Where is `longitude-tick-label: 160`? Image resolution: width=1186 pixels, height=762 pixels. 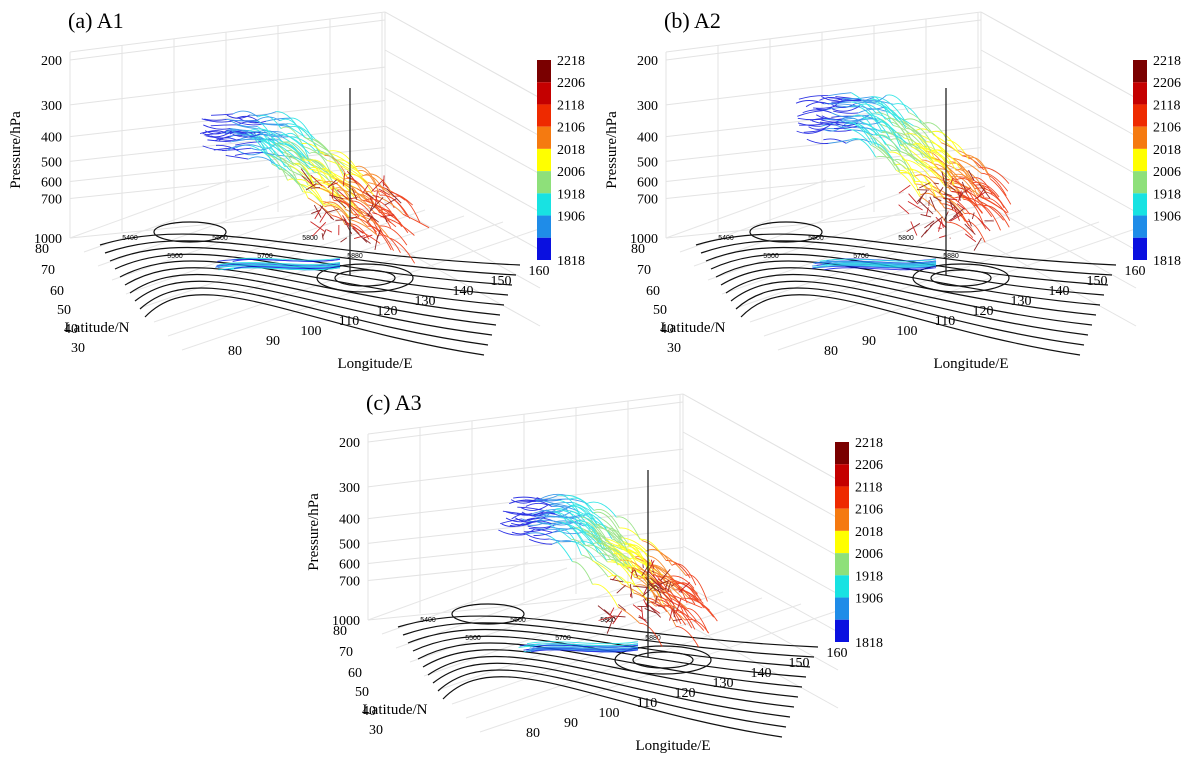 longitude-tick-label: 160 is located at coordinates (539, 271).